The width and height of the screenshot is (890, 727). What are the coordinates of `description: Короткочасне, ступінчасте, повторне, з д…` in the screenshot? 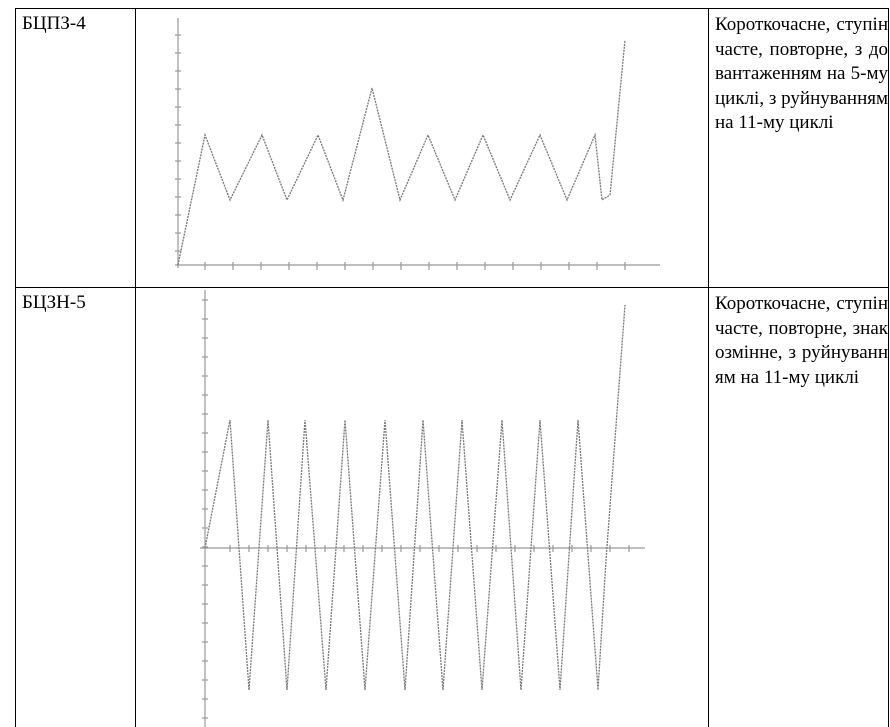 It's located at (801, 73).